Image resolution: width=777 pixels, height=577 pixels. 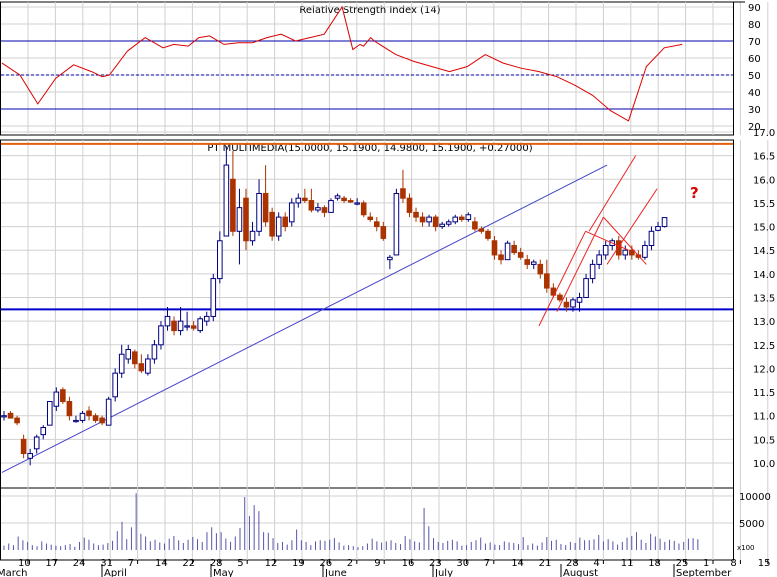 What do you see at coordinates (161, 563) in the screenshot?
I see `x-tick-label: 14` at bounding box center [161, 563].